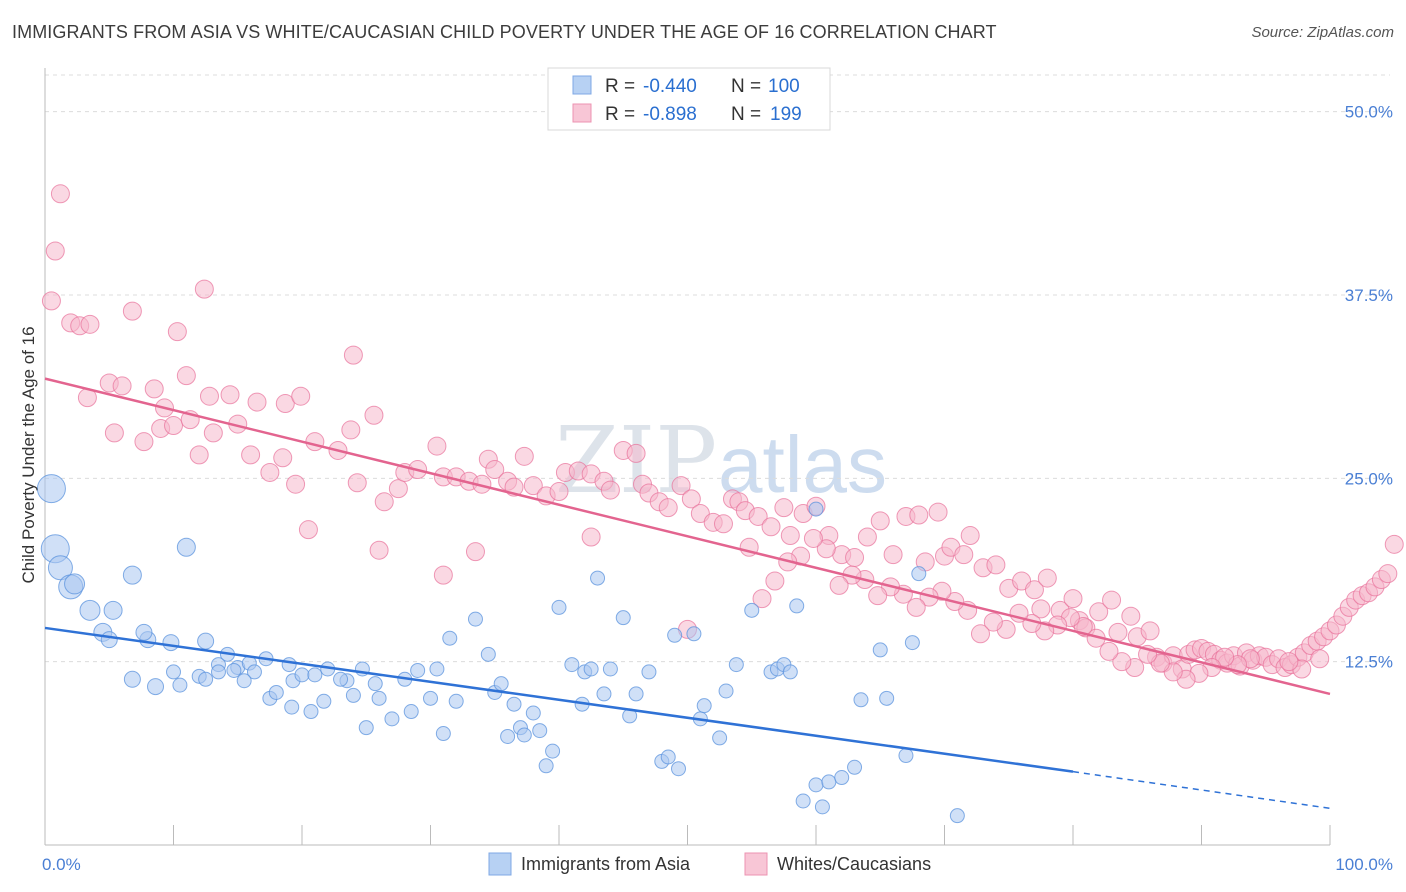 This screenshot has height=892, width=1406. I want to click on stats-legend: R = -0.440 N = 100 R = -0.898 N = 199, so click(689, 99).